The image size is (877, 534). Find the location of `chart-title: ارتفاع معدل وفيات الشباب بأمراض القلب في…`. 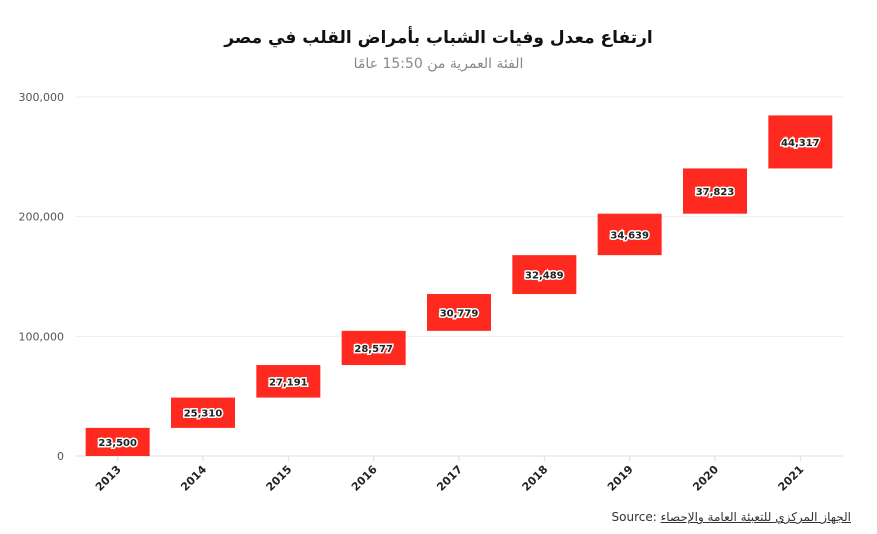

chart-title: ارتفاع معدل وفيات الشباب بأمراض القلب في… is located at coordinates (438, 38).